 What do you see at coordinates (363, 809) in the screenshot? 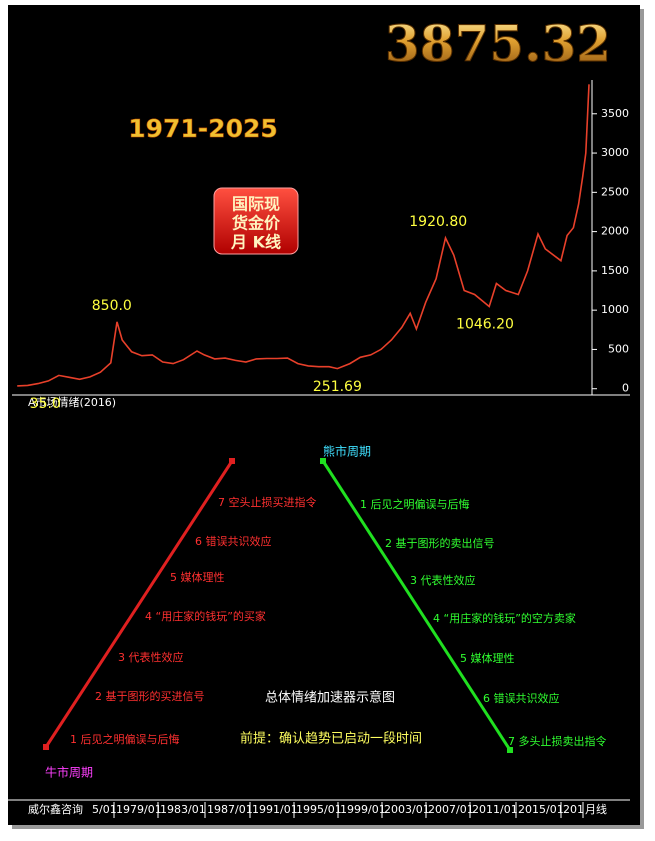
I see `footer-label: 1999/01` at bounding box center [363, 809].